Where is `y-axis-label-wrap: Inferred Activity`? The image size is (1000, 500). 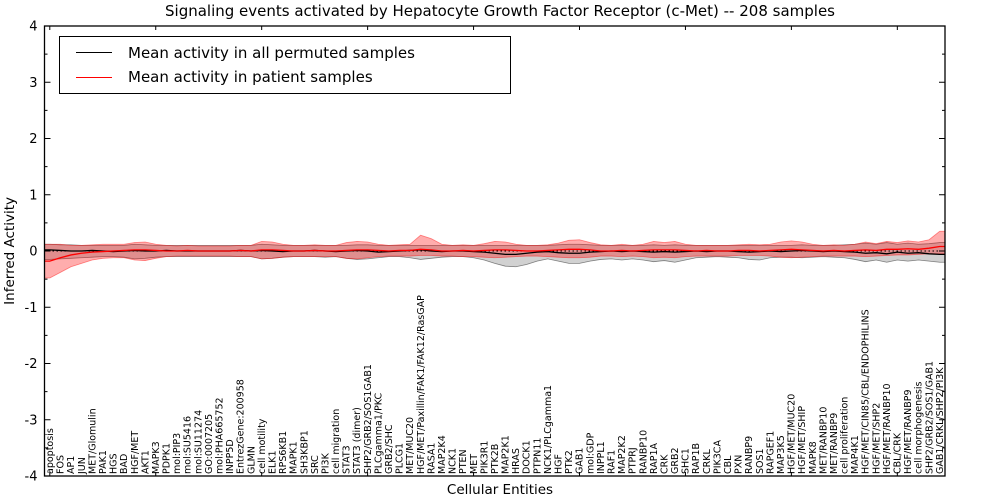 y-axis-label-wrap: Inferred Activity is located at coordinates (10, 251).